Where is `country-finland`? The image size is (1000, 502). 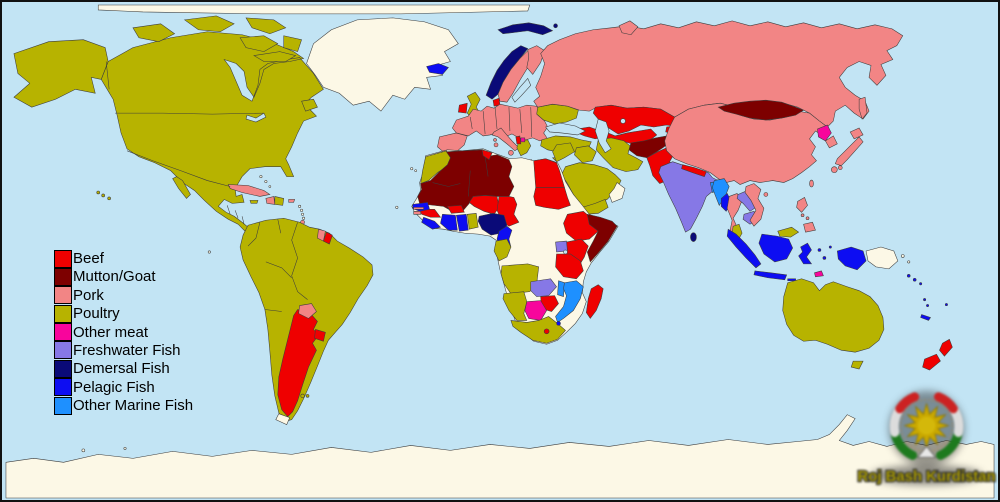
country-finland is located at coordinates (535, 60).